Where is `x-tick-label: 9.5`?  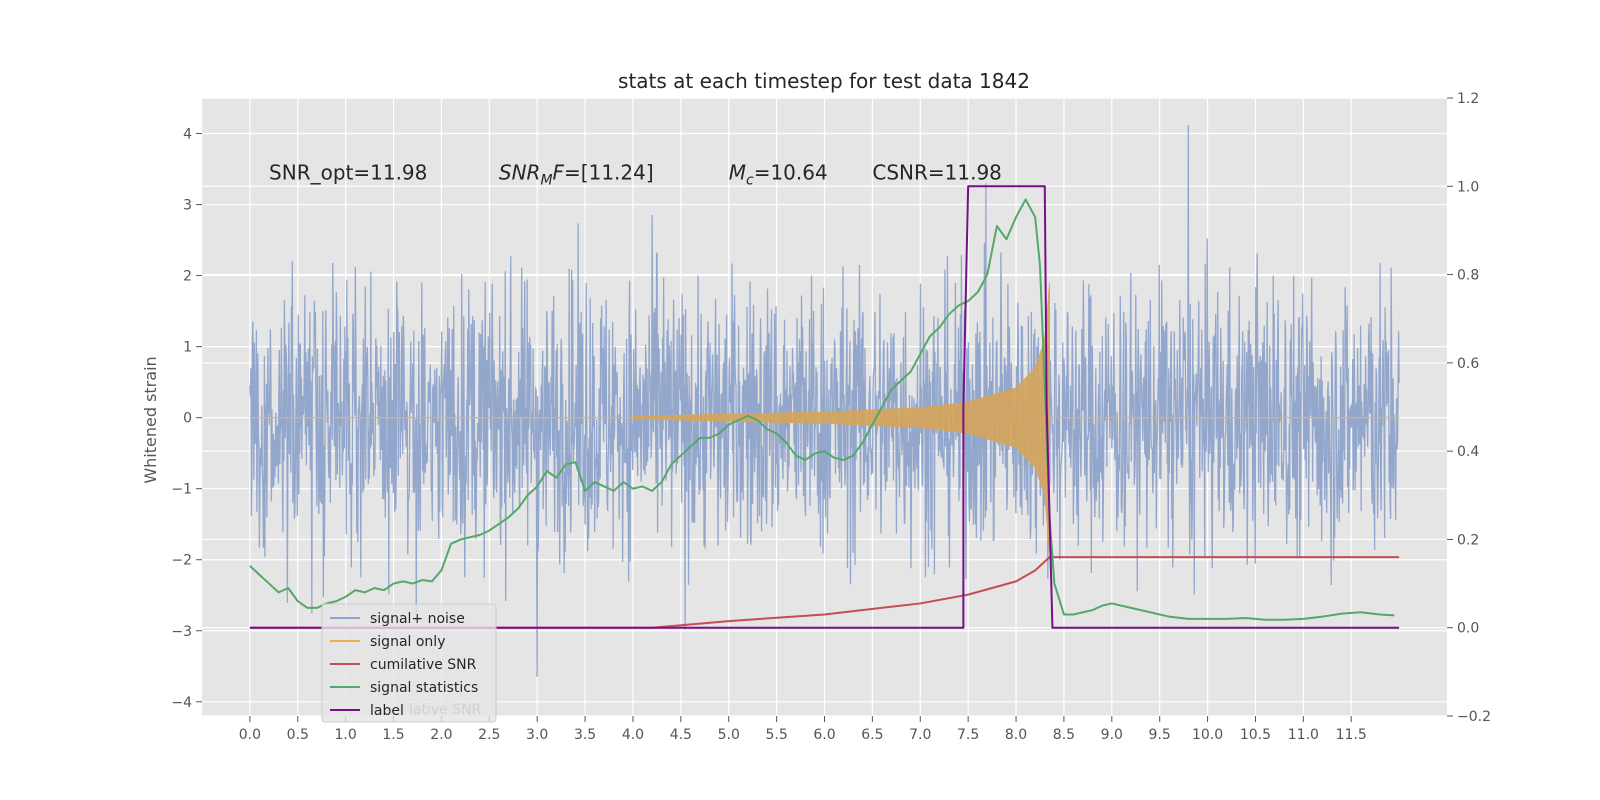 x-tick-label: 9.5 is located at coordinates (1160, 735).